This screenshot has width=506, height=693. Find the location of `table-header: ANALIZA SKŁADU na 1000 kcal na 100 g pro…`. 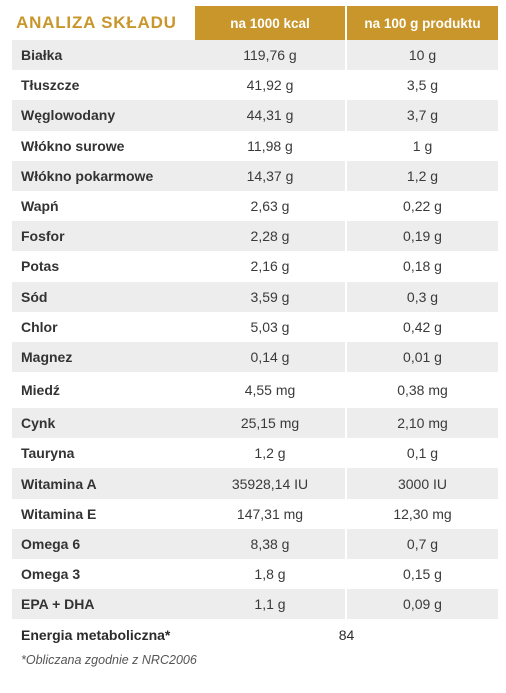

table-header: ANALIZA SKŁADU na 1000 kcal na 100 g pro… is located at coordinates (255, 23).